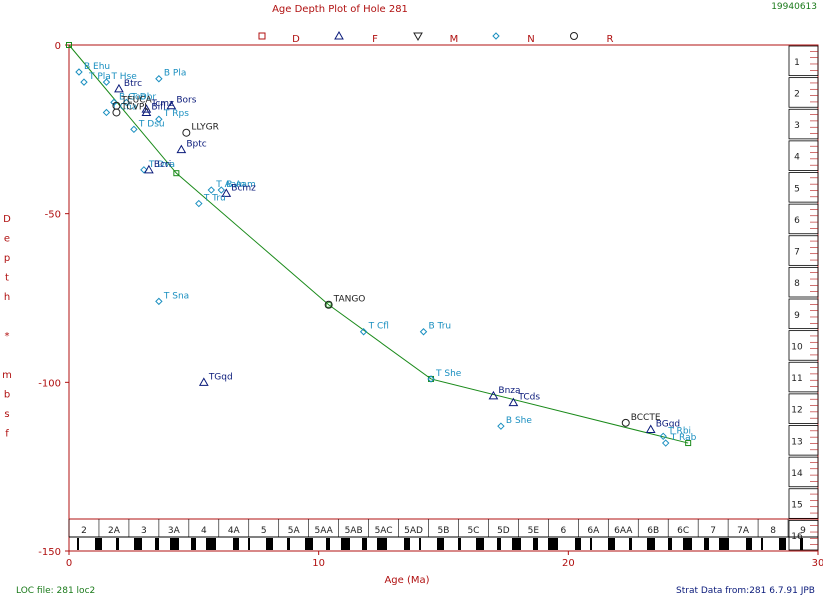  What do you see at coordinates (151, 124) in the screenshot?
I see `event-label: T Dsu` at bounding box center [151, 124].